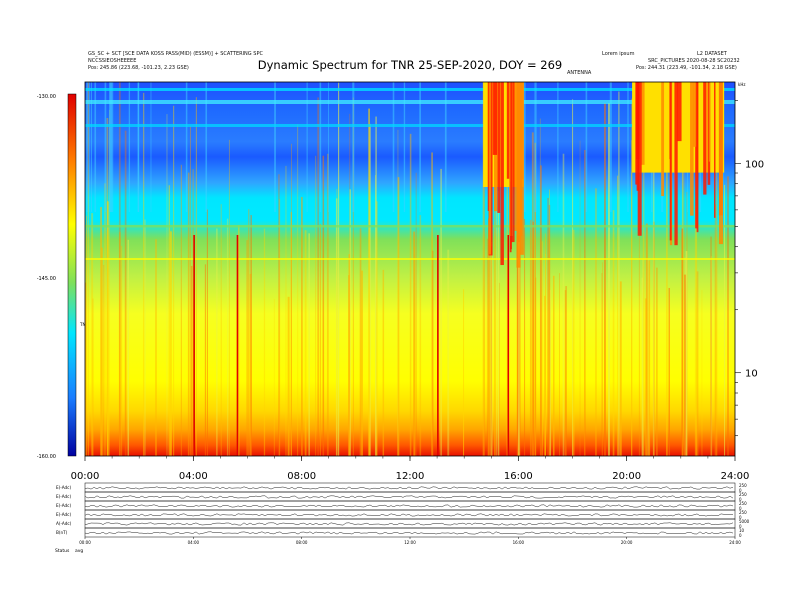  I want to click on burst-regions, so click(604, 175).